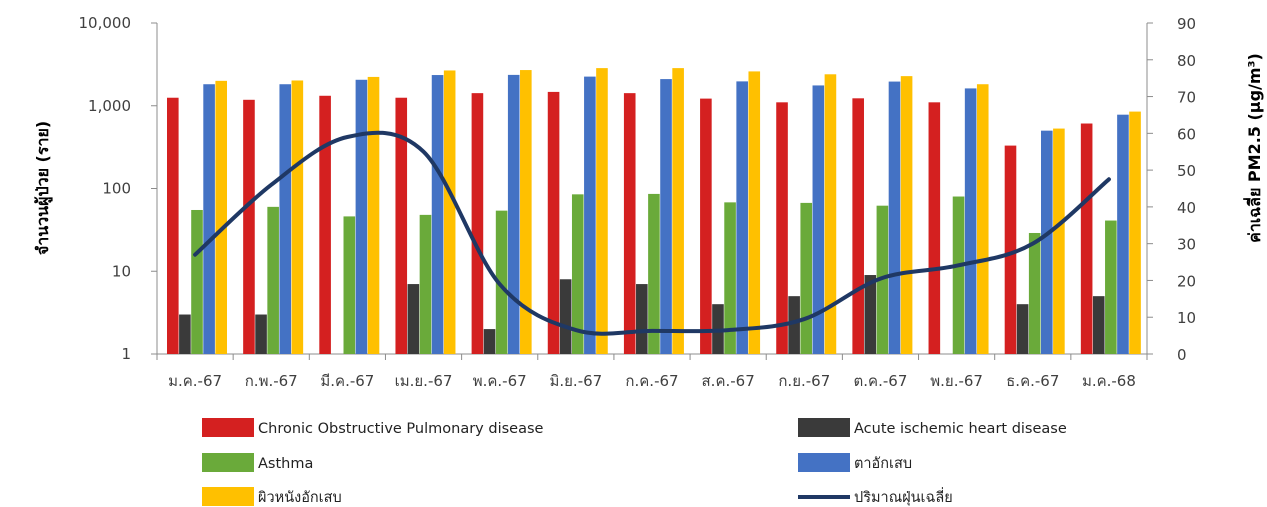 The image size is (1267, 507). Describe the element at coordinates (105, 23) in the screenshot. I see `y-left-tick-label: 10,000` at that location.